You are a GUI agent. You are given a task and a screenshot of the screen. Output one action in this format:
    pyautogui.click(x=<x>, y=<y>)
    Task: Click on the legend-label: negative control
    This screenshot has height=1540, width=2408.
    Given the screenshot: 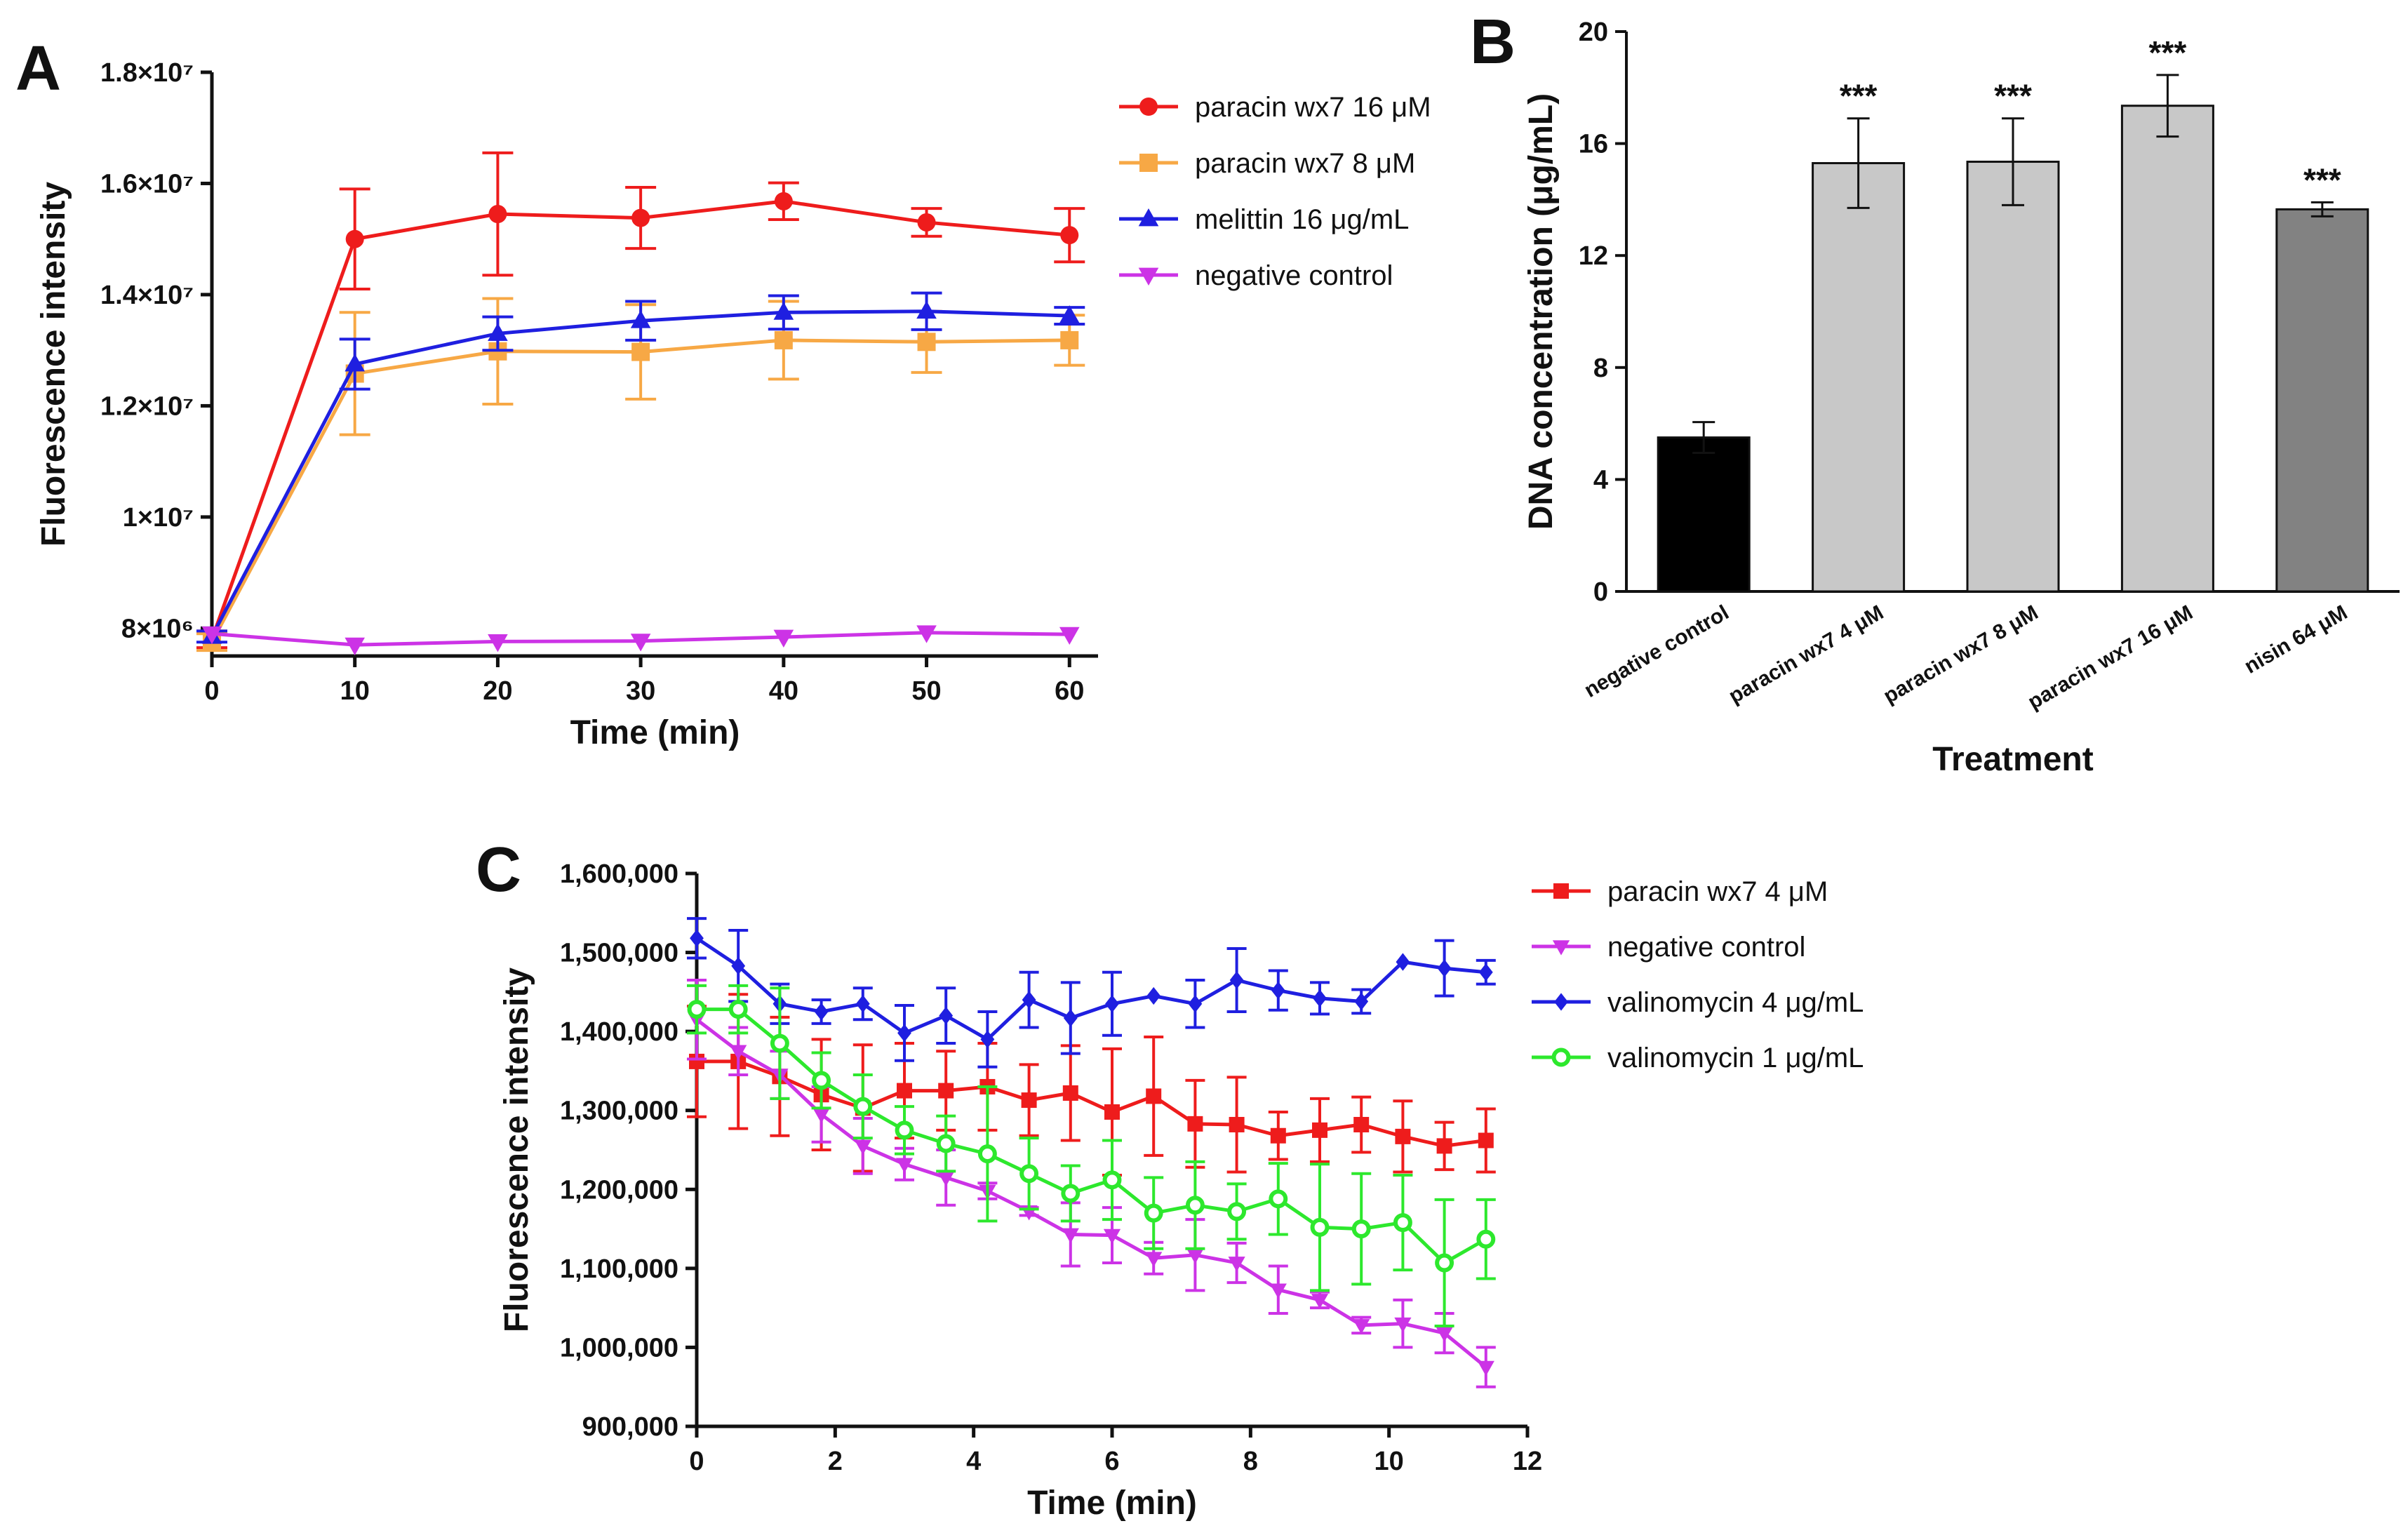 What is the action you would take?
    pyautogui.click(x=1294, y=275)
    